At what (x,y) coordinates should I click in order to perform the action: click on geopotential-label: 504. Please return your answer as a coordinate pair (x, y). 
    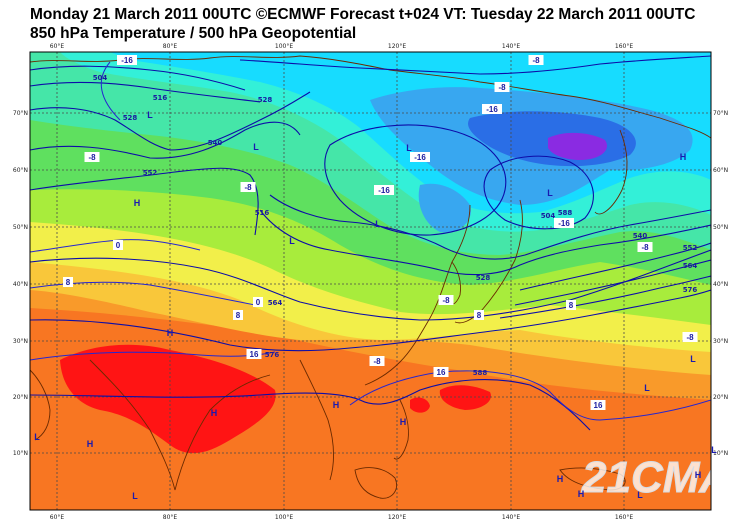
    Looking at the image, I should click on (100, 78).